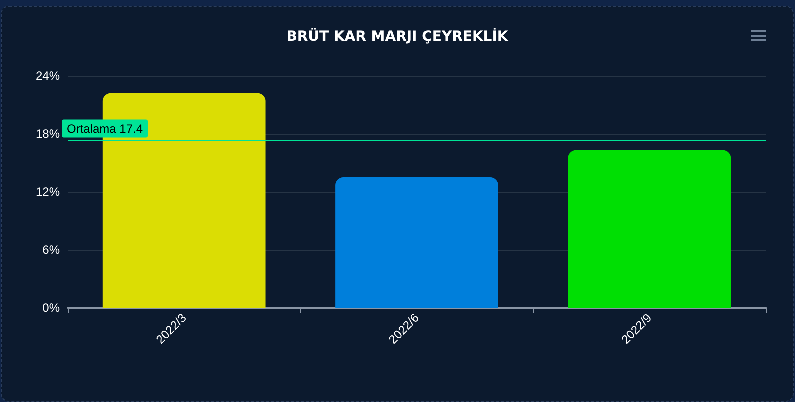 This screenshot has width=795, height=402. Describe the element at coordinates (51, 308) in the screenshot. I see `y-tick-label: 0%` at that location.